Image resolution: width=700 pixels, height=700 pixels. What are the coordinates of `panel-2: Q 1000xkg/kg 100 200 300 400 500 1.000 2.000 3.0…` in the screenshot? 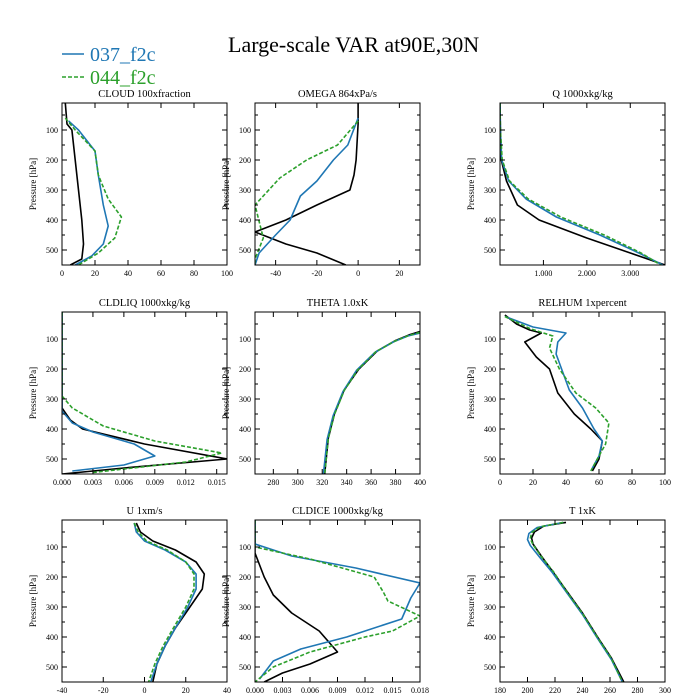 It's located at (566, 183).